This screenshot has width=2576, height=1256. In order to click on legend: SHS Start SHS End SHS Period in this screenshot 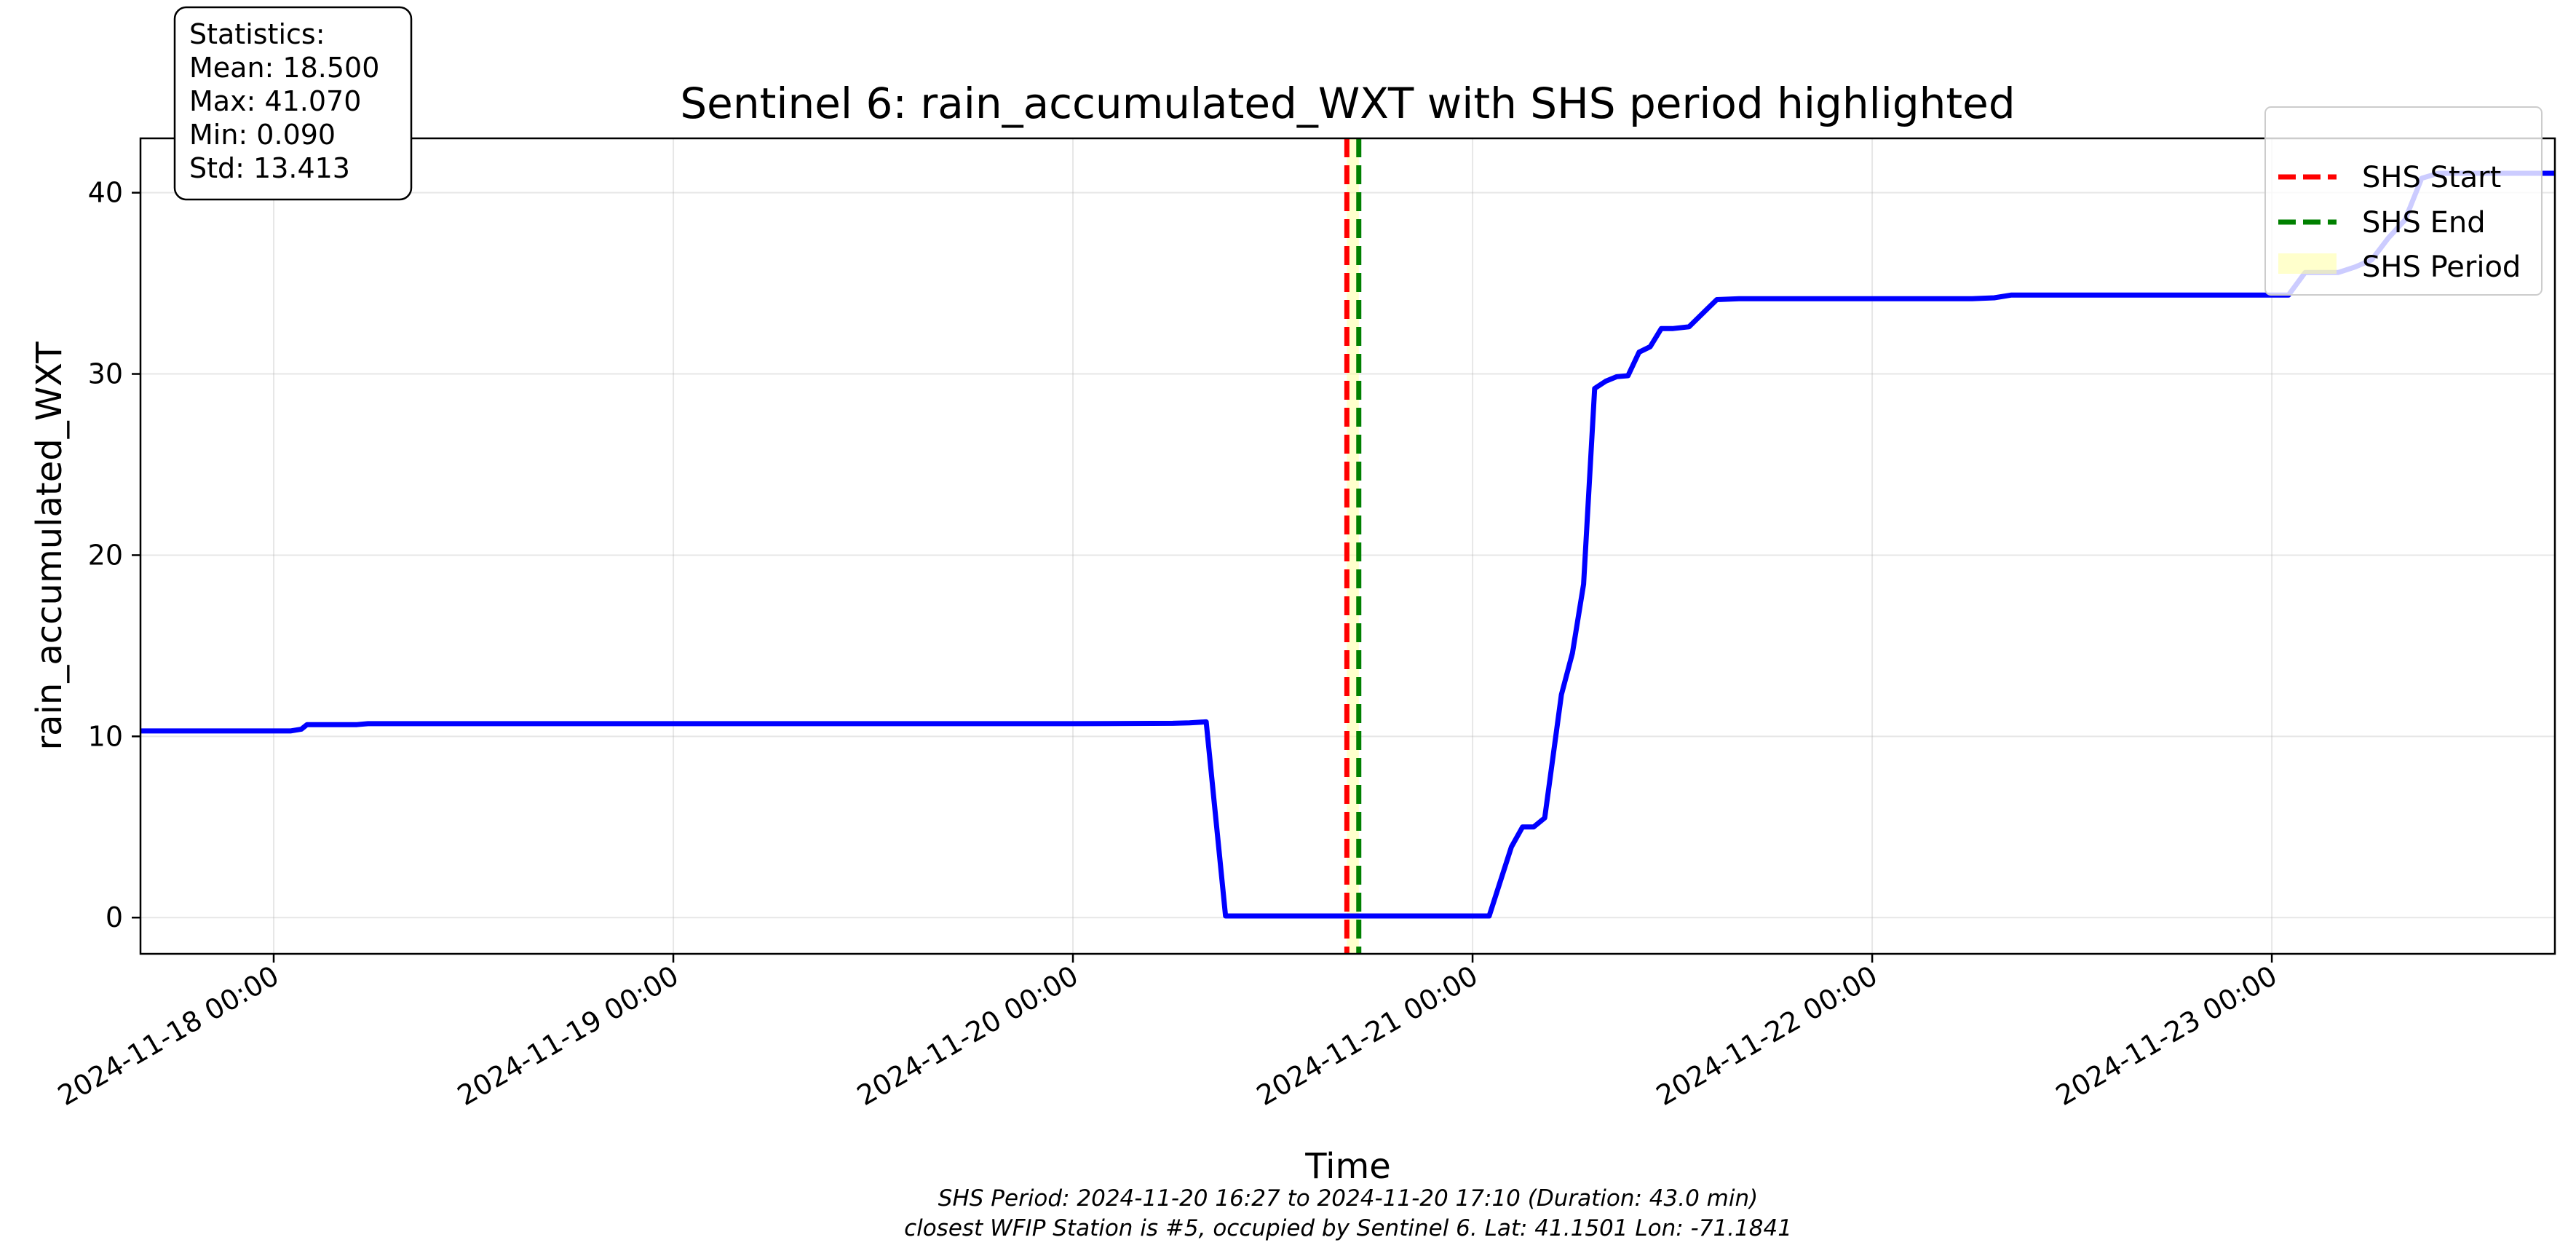, I will do `click(2403, 201)`.